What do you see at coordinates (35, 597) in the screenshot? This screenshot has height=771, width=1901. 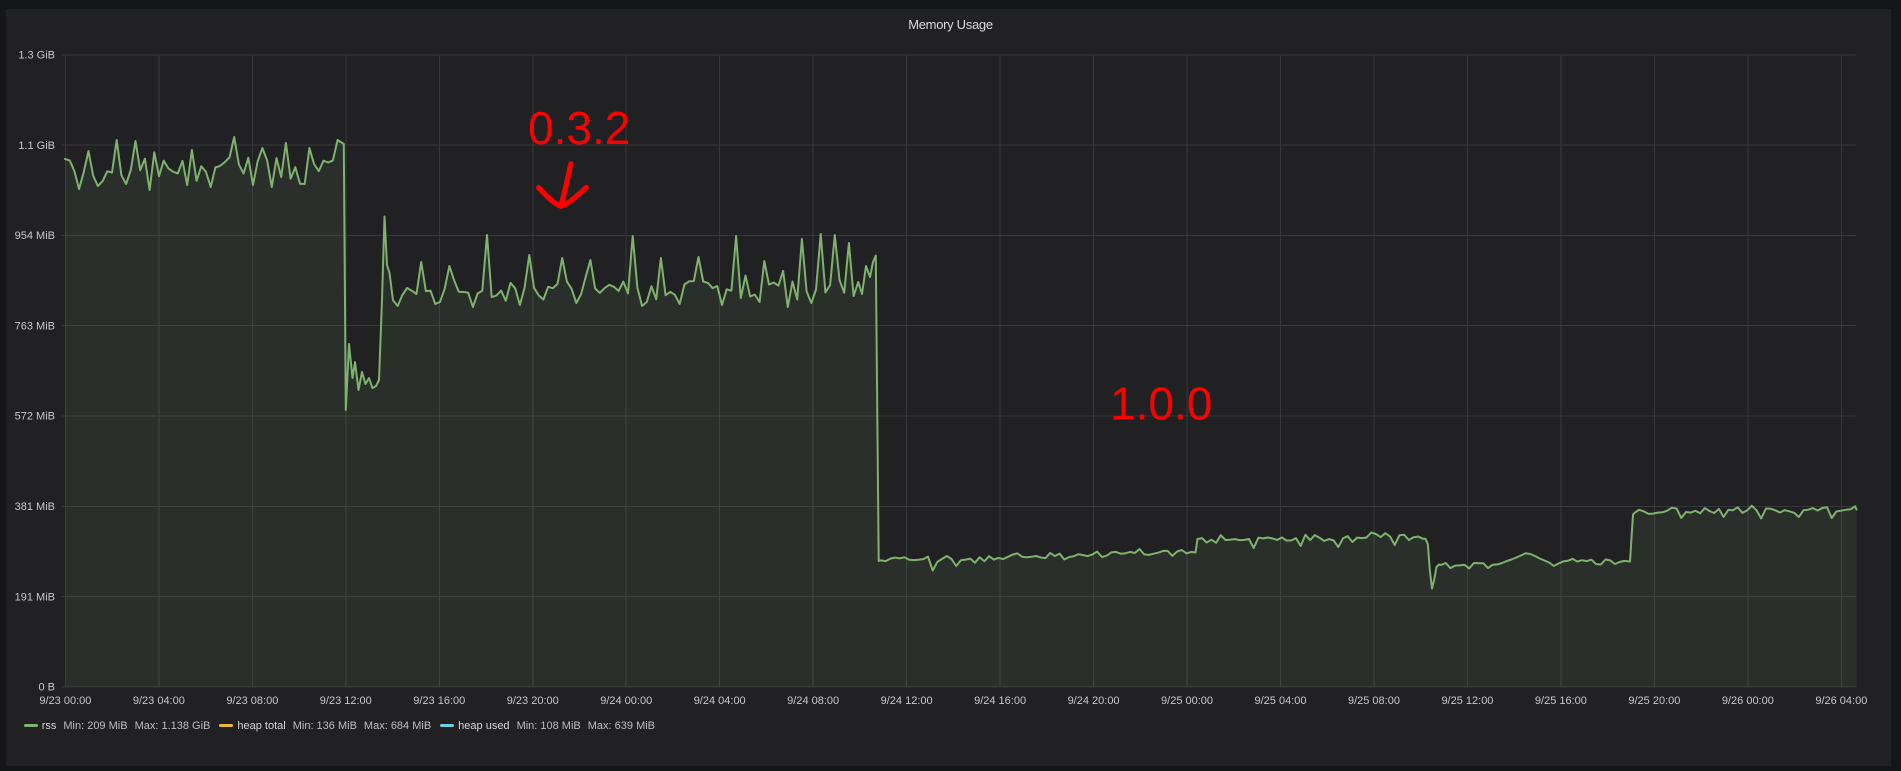 I see `svg-text: 191 MiB` at bounding box center [35, 597].